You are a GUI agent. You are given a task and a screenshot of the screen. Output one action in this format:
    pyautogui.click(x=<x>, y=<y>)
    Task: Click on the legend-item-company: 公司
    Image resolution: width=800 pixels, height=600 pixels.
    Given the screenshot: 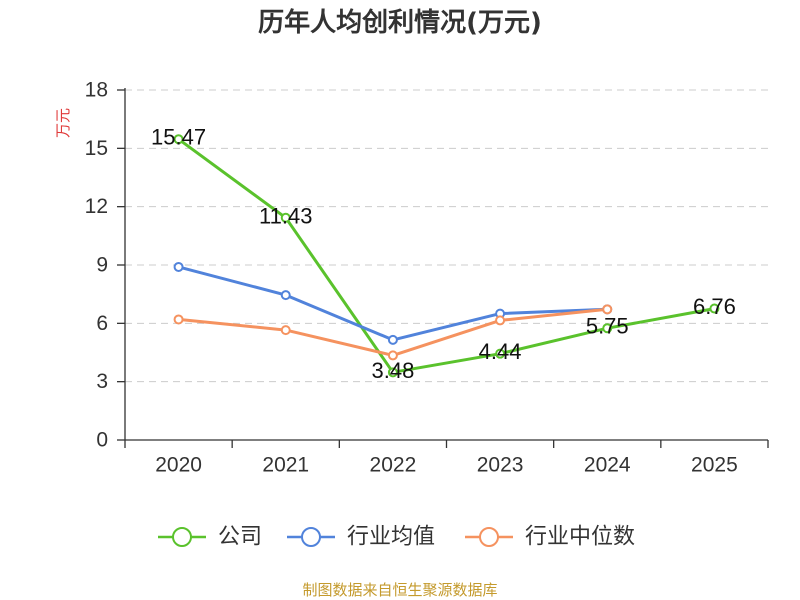 What is the action you would take?
    pyautogui.click(x=210, y=537)
    